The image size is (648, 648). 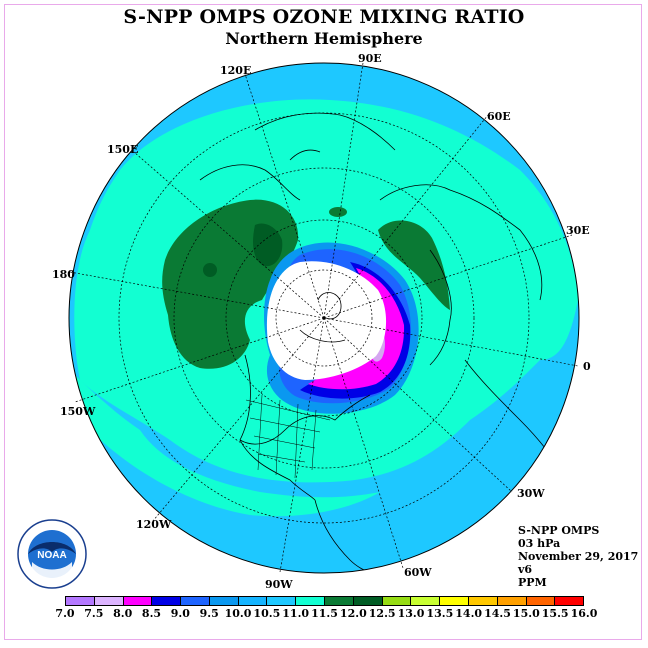 I want to click on lon-label-90w: 90W, so click(x=279, y=584).